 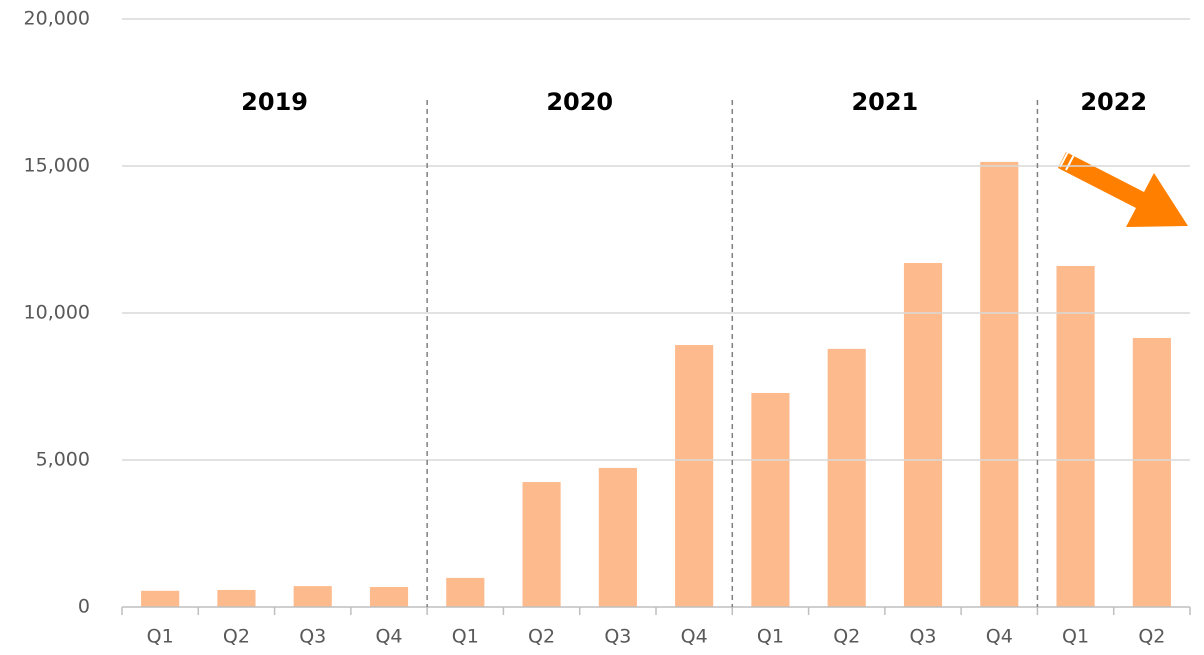 What do you see at coordinates (57, 166) in the screenshot?
I see `y-tick-label: 15,000` at bounding box center [57, 166].